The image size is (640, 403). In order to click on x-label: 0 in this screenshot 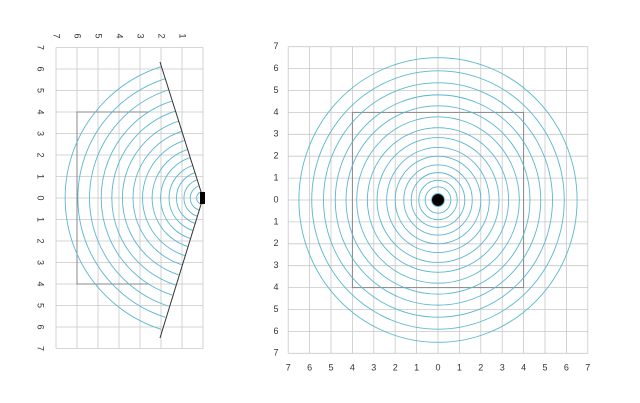, I will do `click(437, 367)`.